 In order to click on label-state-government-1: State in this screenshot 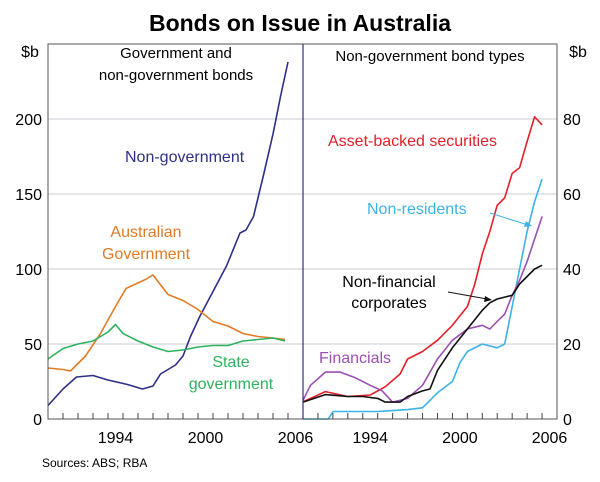, I will do `click(230, 362)`.